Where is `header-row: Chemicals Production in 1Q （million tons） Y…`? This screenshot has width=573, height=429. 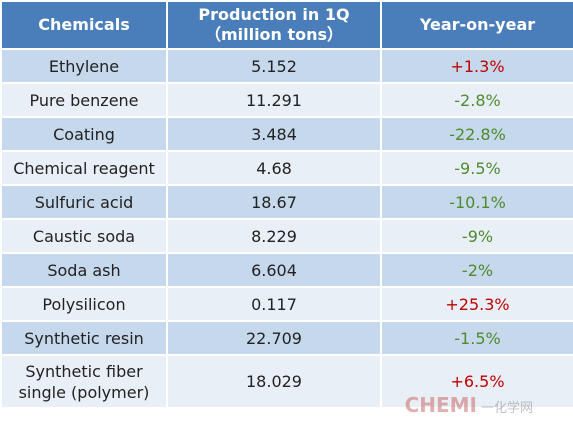 header-row: Chemicals Production in 1Q （million tons） Y… is located at coordinates (286, 25).